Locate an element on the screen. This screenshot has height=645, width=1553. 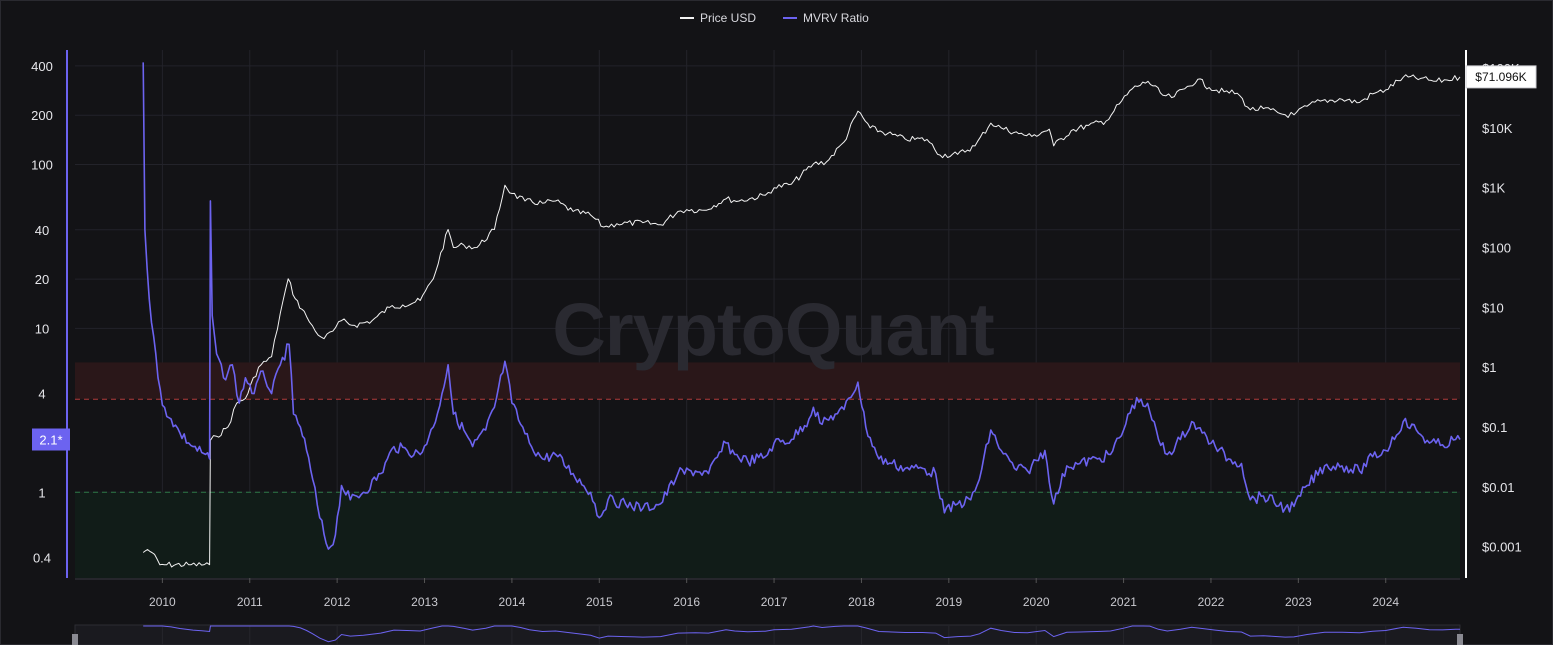
x-tick-label: 2010 is located at coordinates (162, 602).